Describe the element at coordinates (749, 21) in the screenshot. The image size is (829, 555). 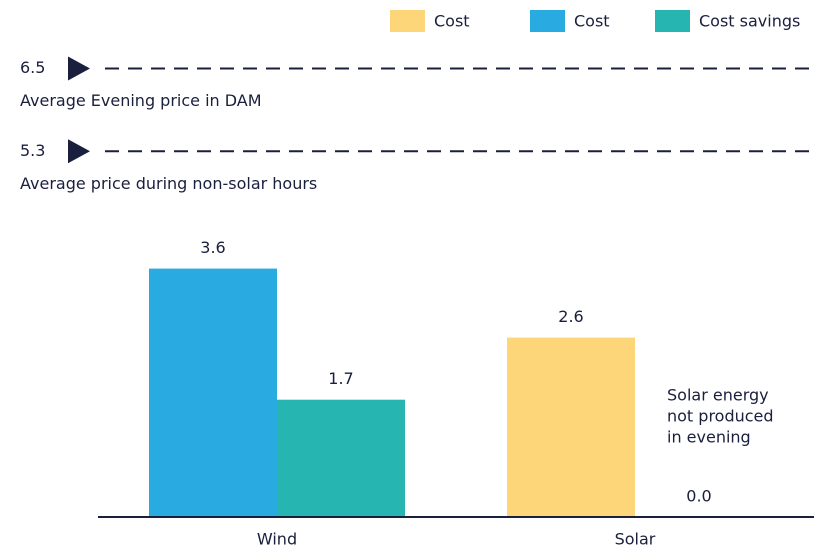
I see `legend-label: Cost savings` at that location.